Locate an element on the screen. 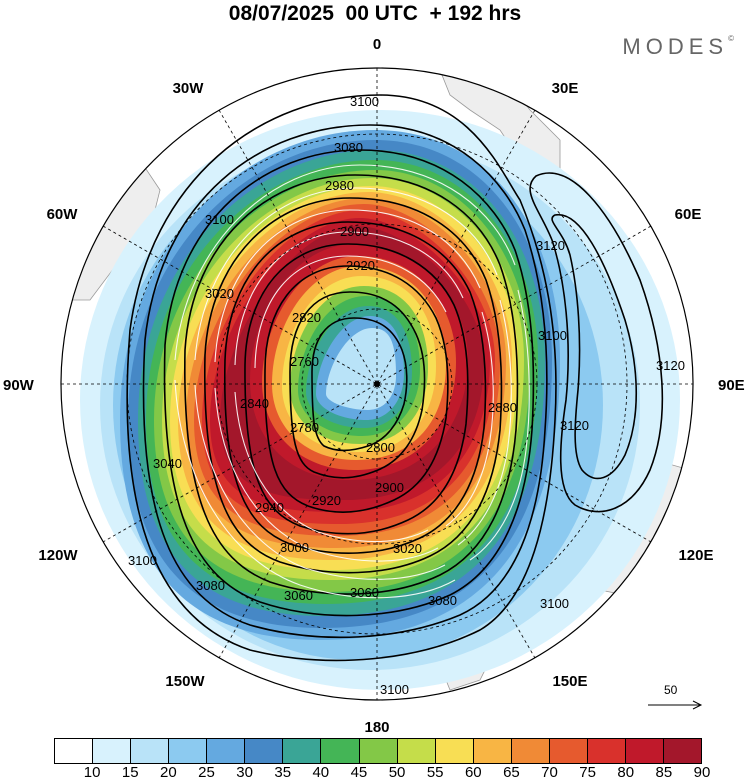 Image resolution: width=750 pixels, height=782 pixels. lon-label-90e: 90E is located at coordinates (731, 385).